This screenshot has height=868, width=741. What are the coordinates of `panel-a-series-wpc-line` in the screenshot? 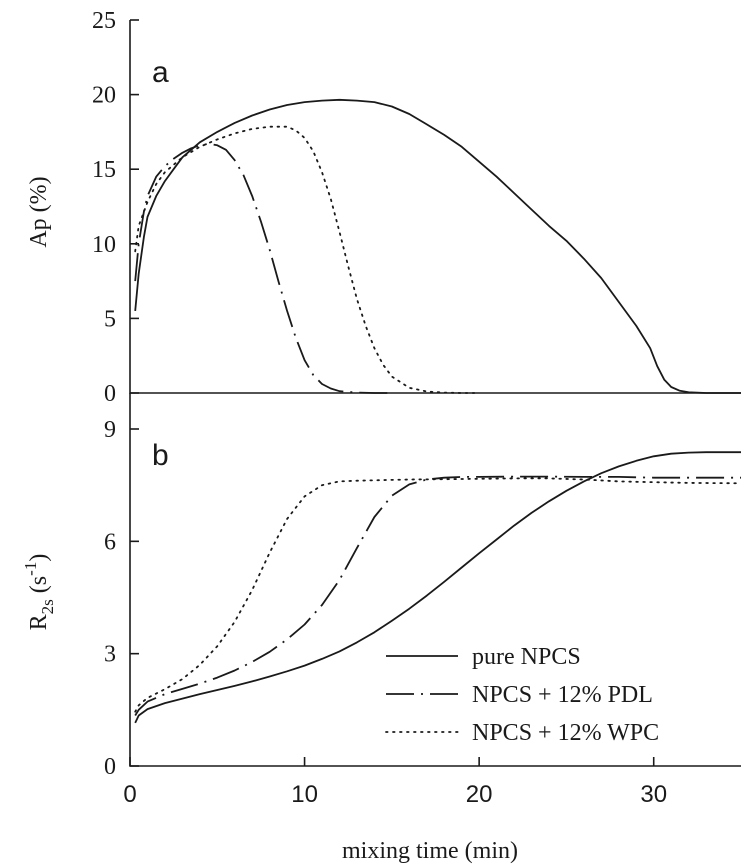 It's located at (307, 259).